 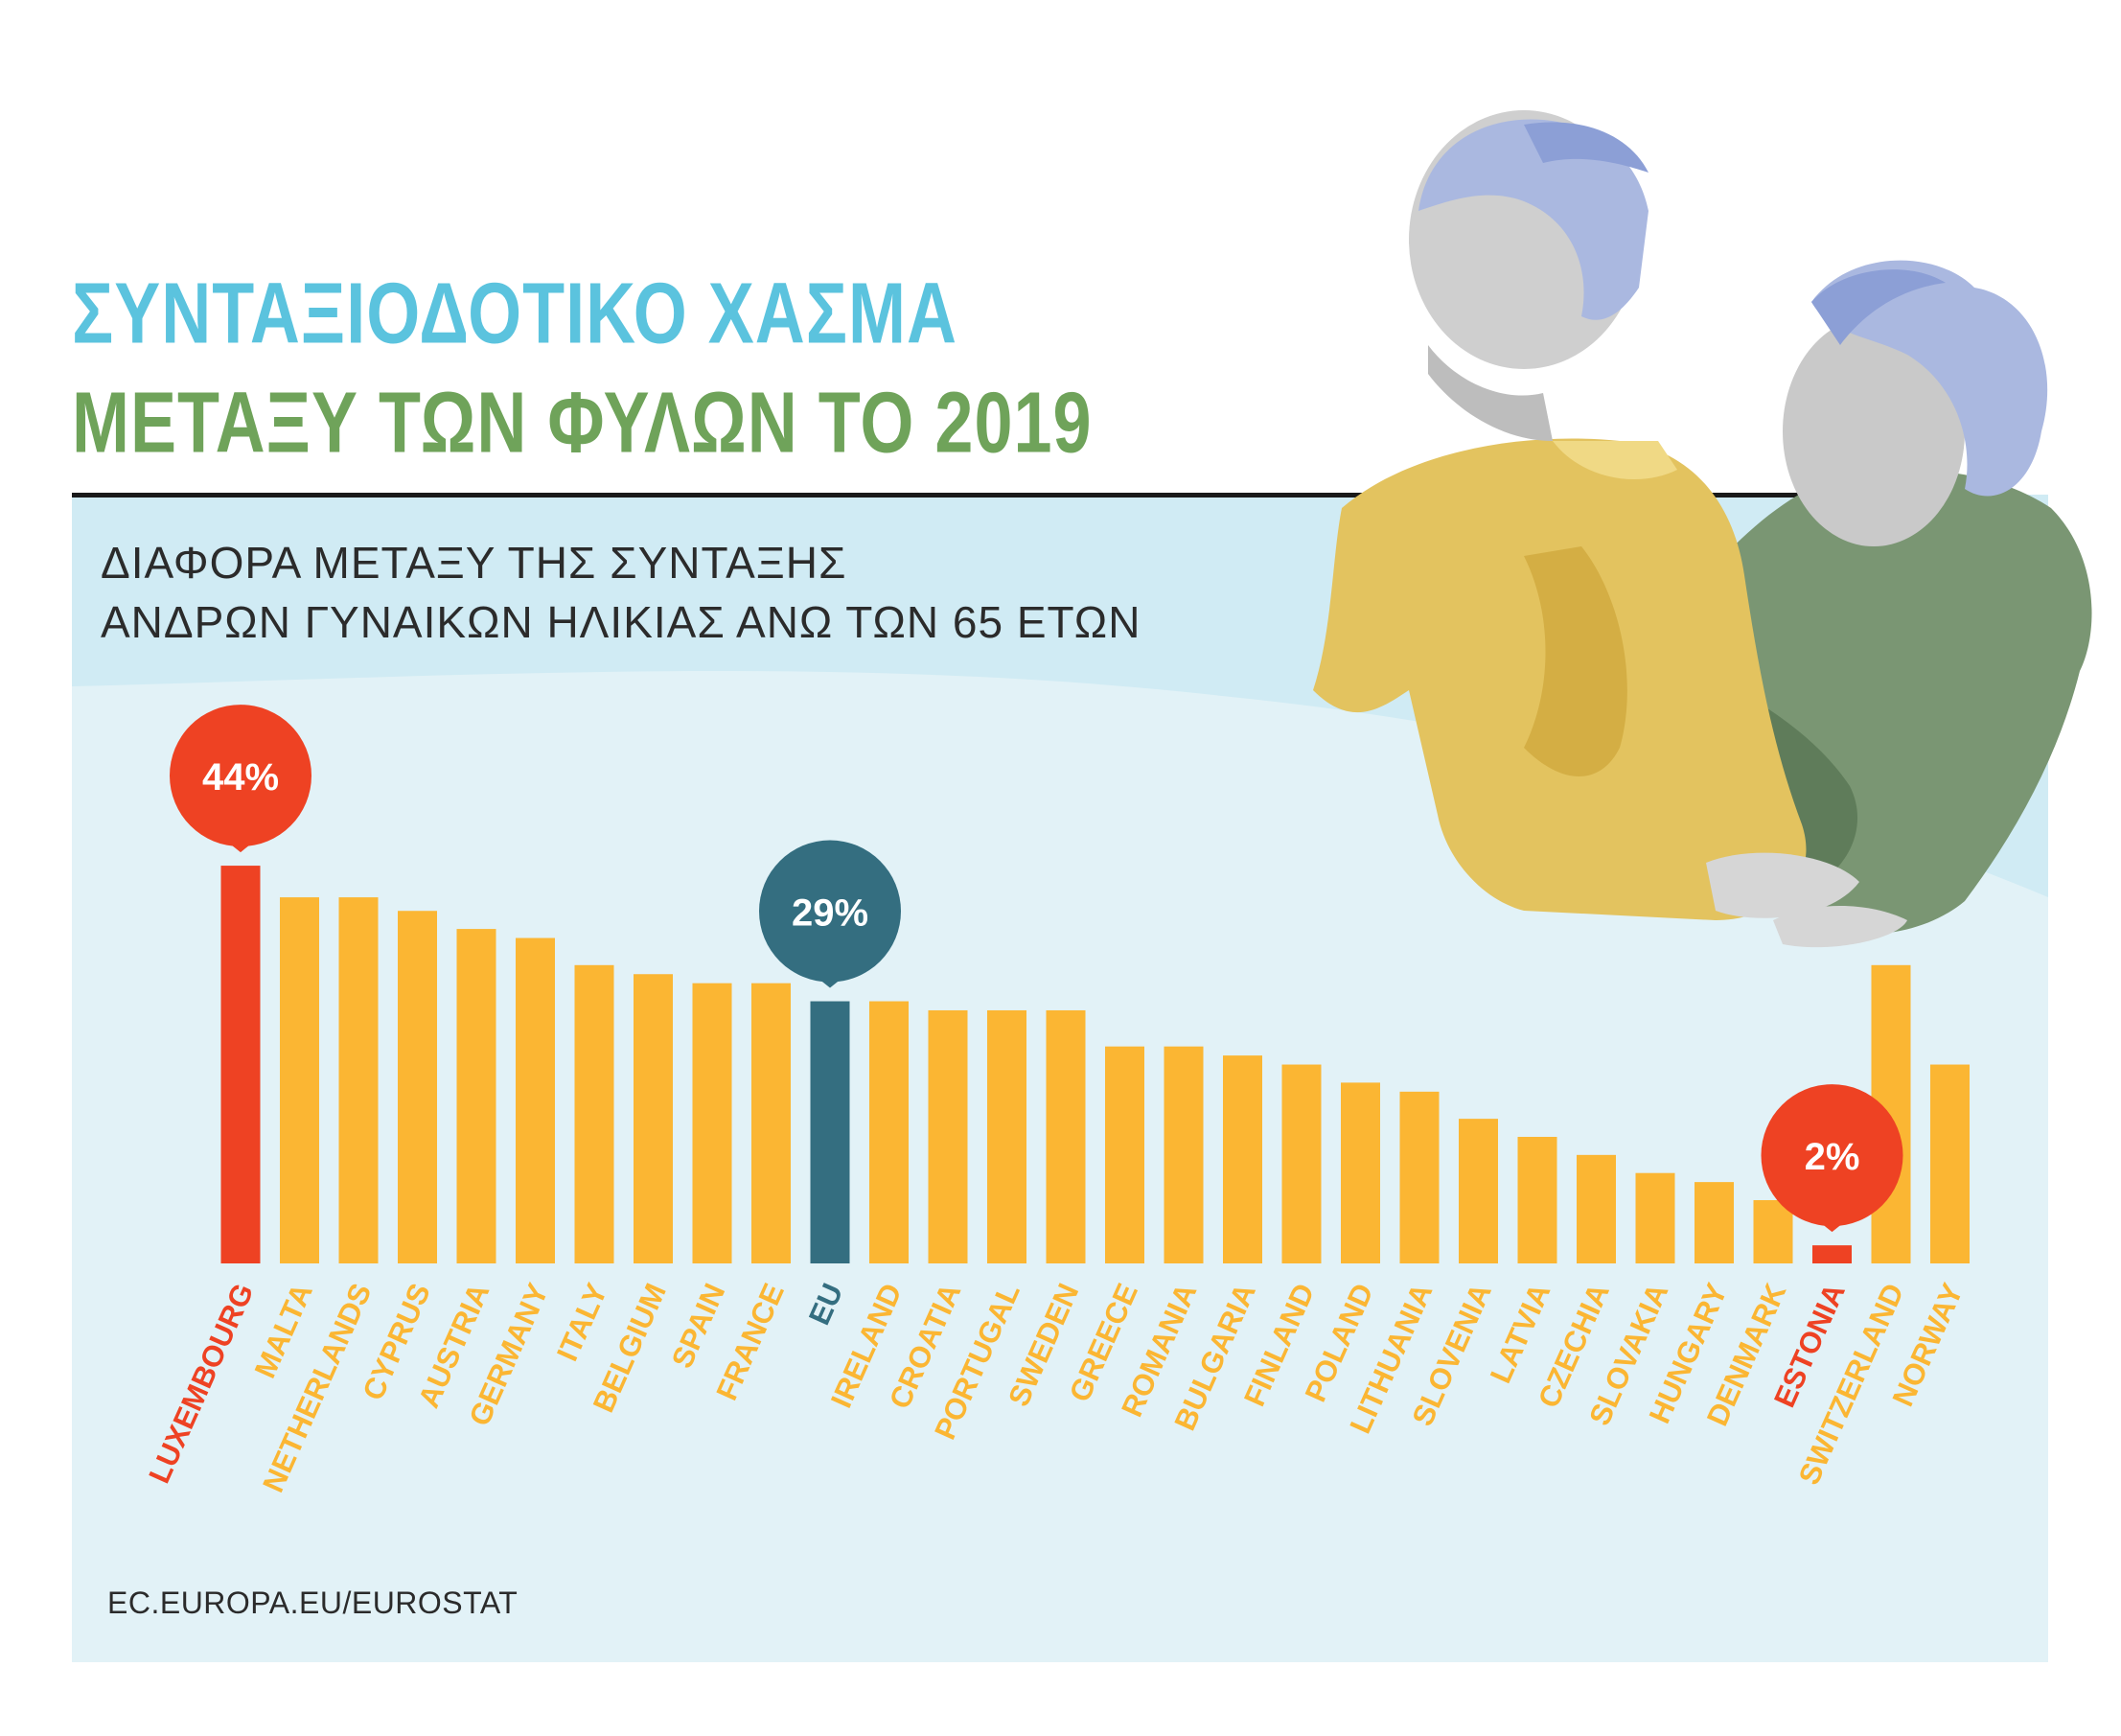 I want to click on bar-malta, so click(x=299, y=1080).